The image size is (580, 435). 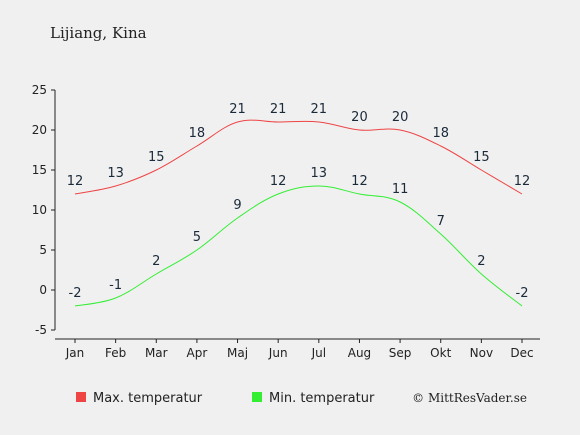 I want to click on y-tick-label: 15, so click(x=39, y=170).